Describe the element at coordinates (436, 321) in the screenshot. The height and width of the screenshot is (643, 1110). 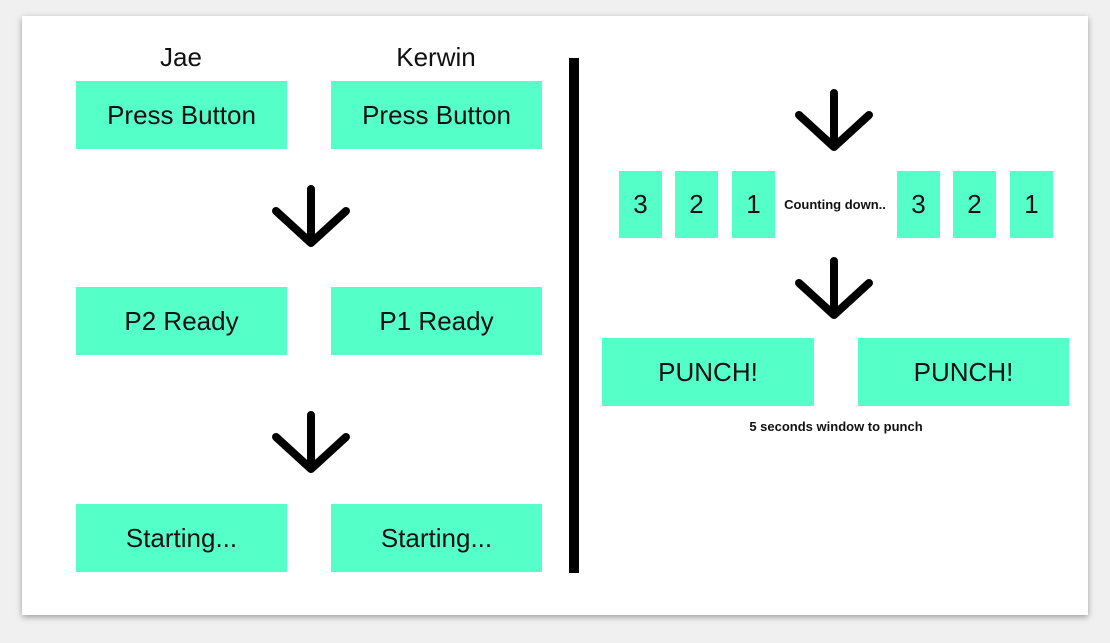
I see `p1-ready-box: P1 Ready` at that location.